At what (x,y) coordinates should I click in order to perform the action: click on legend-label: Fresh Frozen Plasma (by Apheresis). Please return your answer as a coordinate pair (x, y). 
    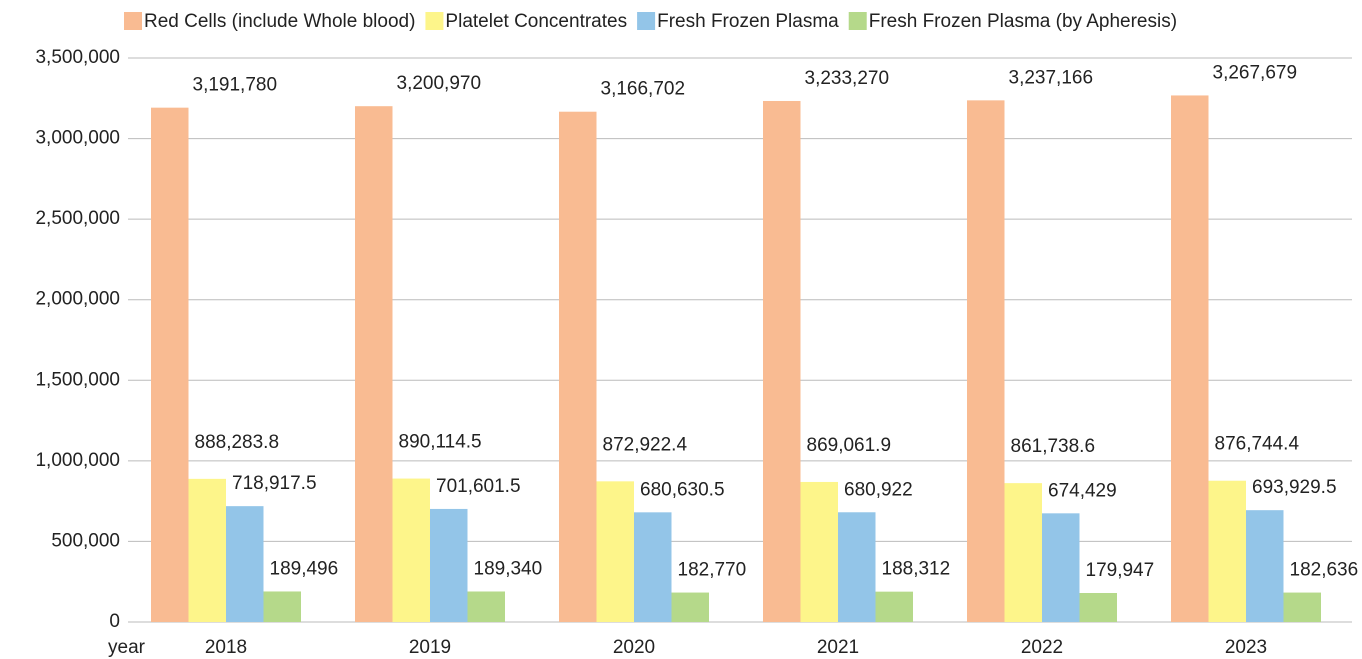
    Looking at the image, I should click on (1023, 21).